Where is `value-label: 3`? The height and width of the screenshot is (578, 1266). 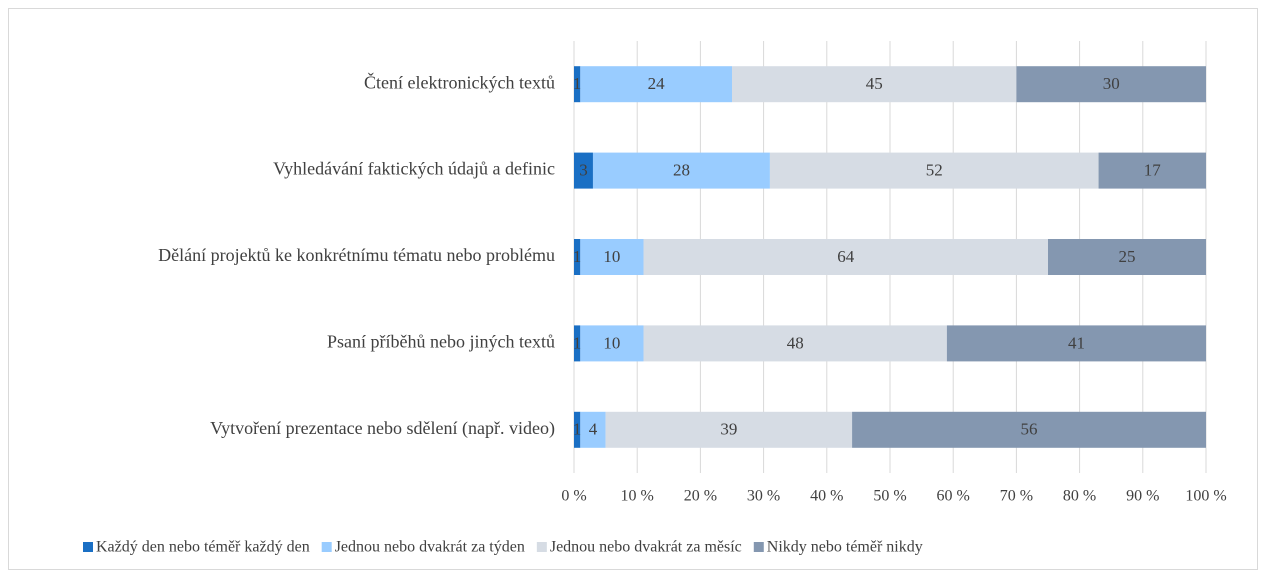 value-label: 3 is located at coordinates (583, 170).